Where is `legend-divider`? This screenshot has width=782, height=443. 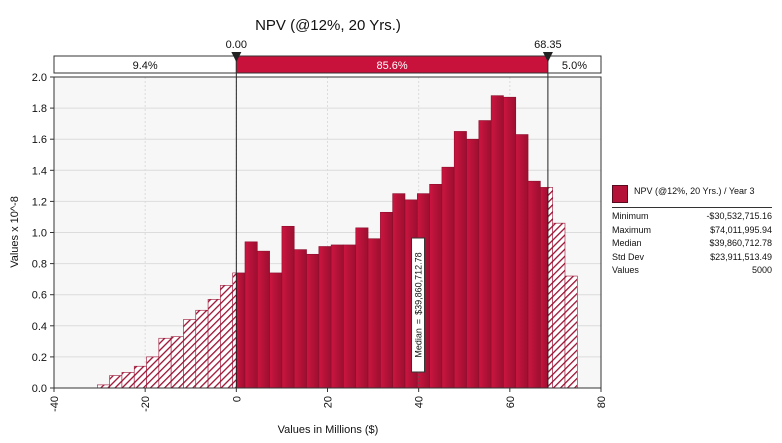
legend-divider is located at coordinates (692, 207).